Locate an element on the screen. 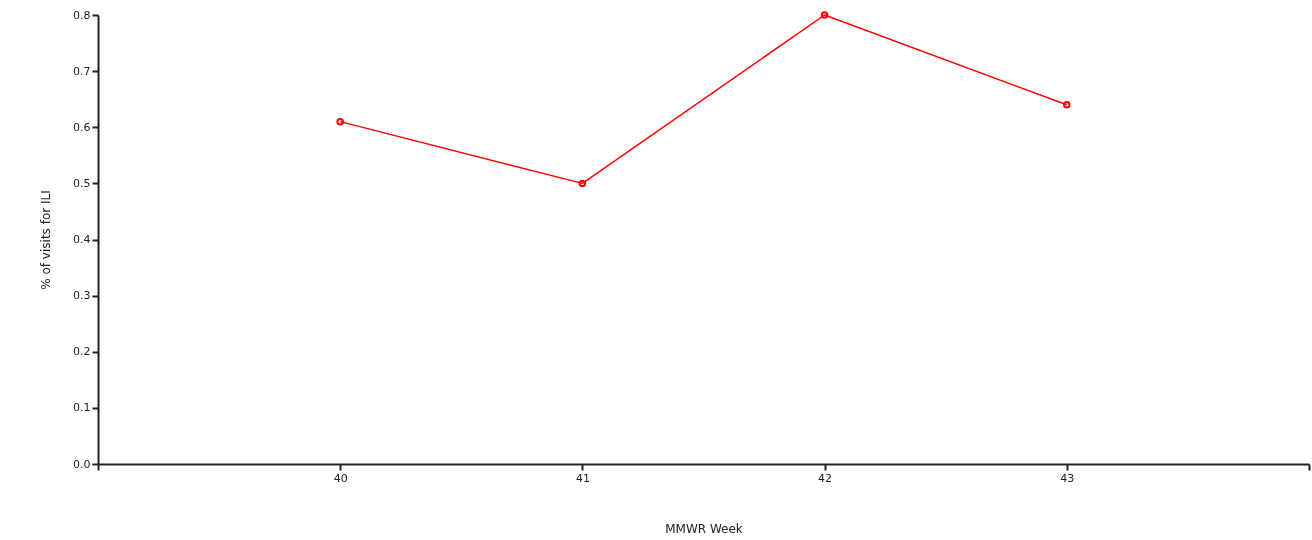 The image size is (1312, 540). y-tick-label: 0.7 is located at coordinates (82, 71).